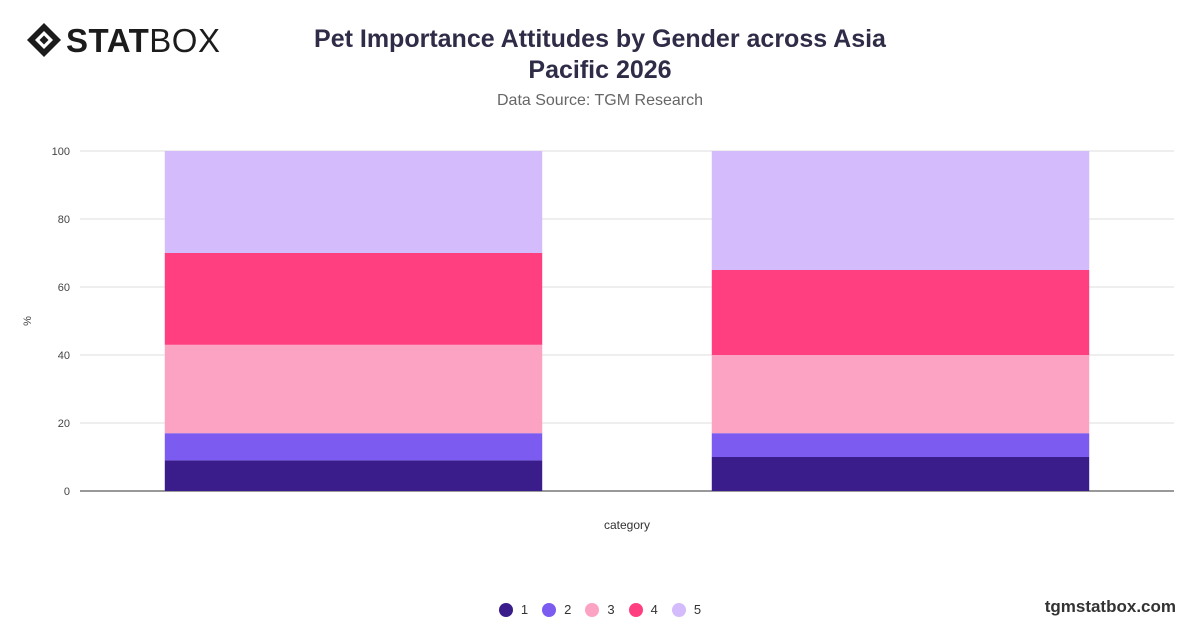  I want to click on statbox-diamond-icon, so click(44, 40).